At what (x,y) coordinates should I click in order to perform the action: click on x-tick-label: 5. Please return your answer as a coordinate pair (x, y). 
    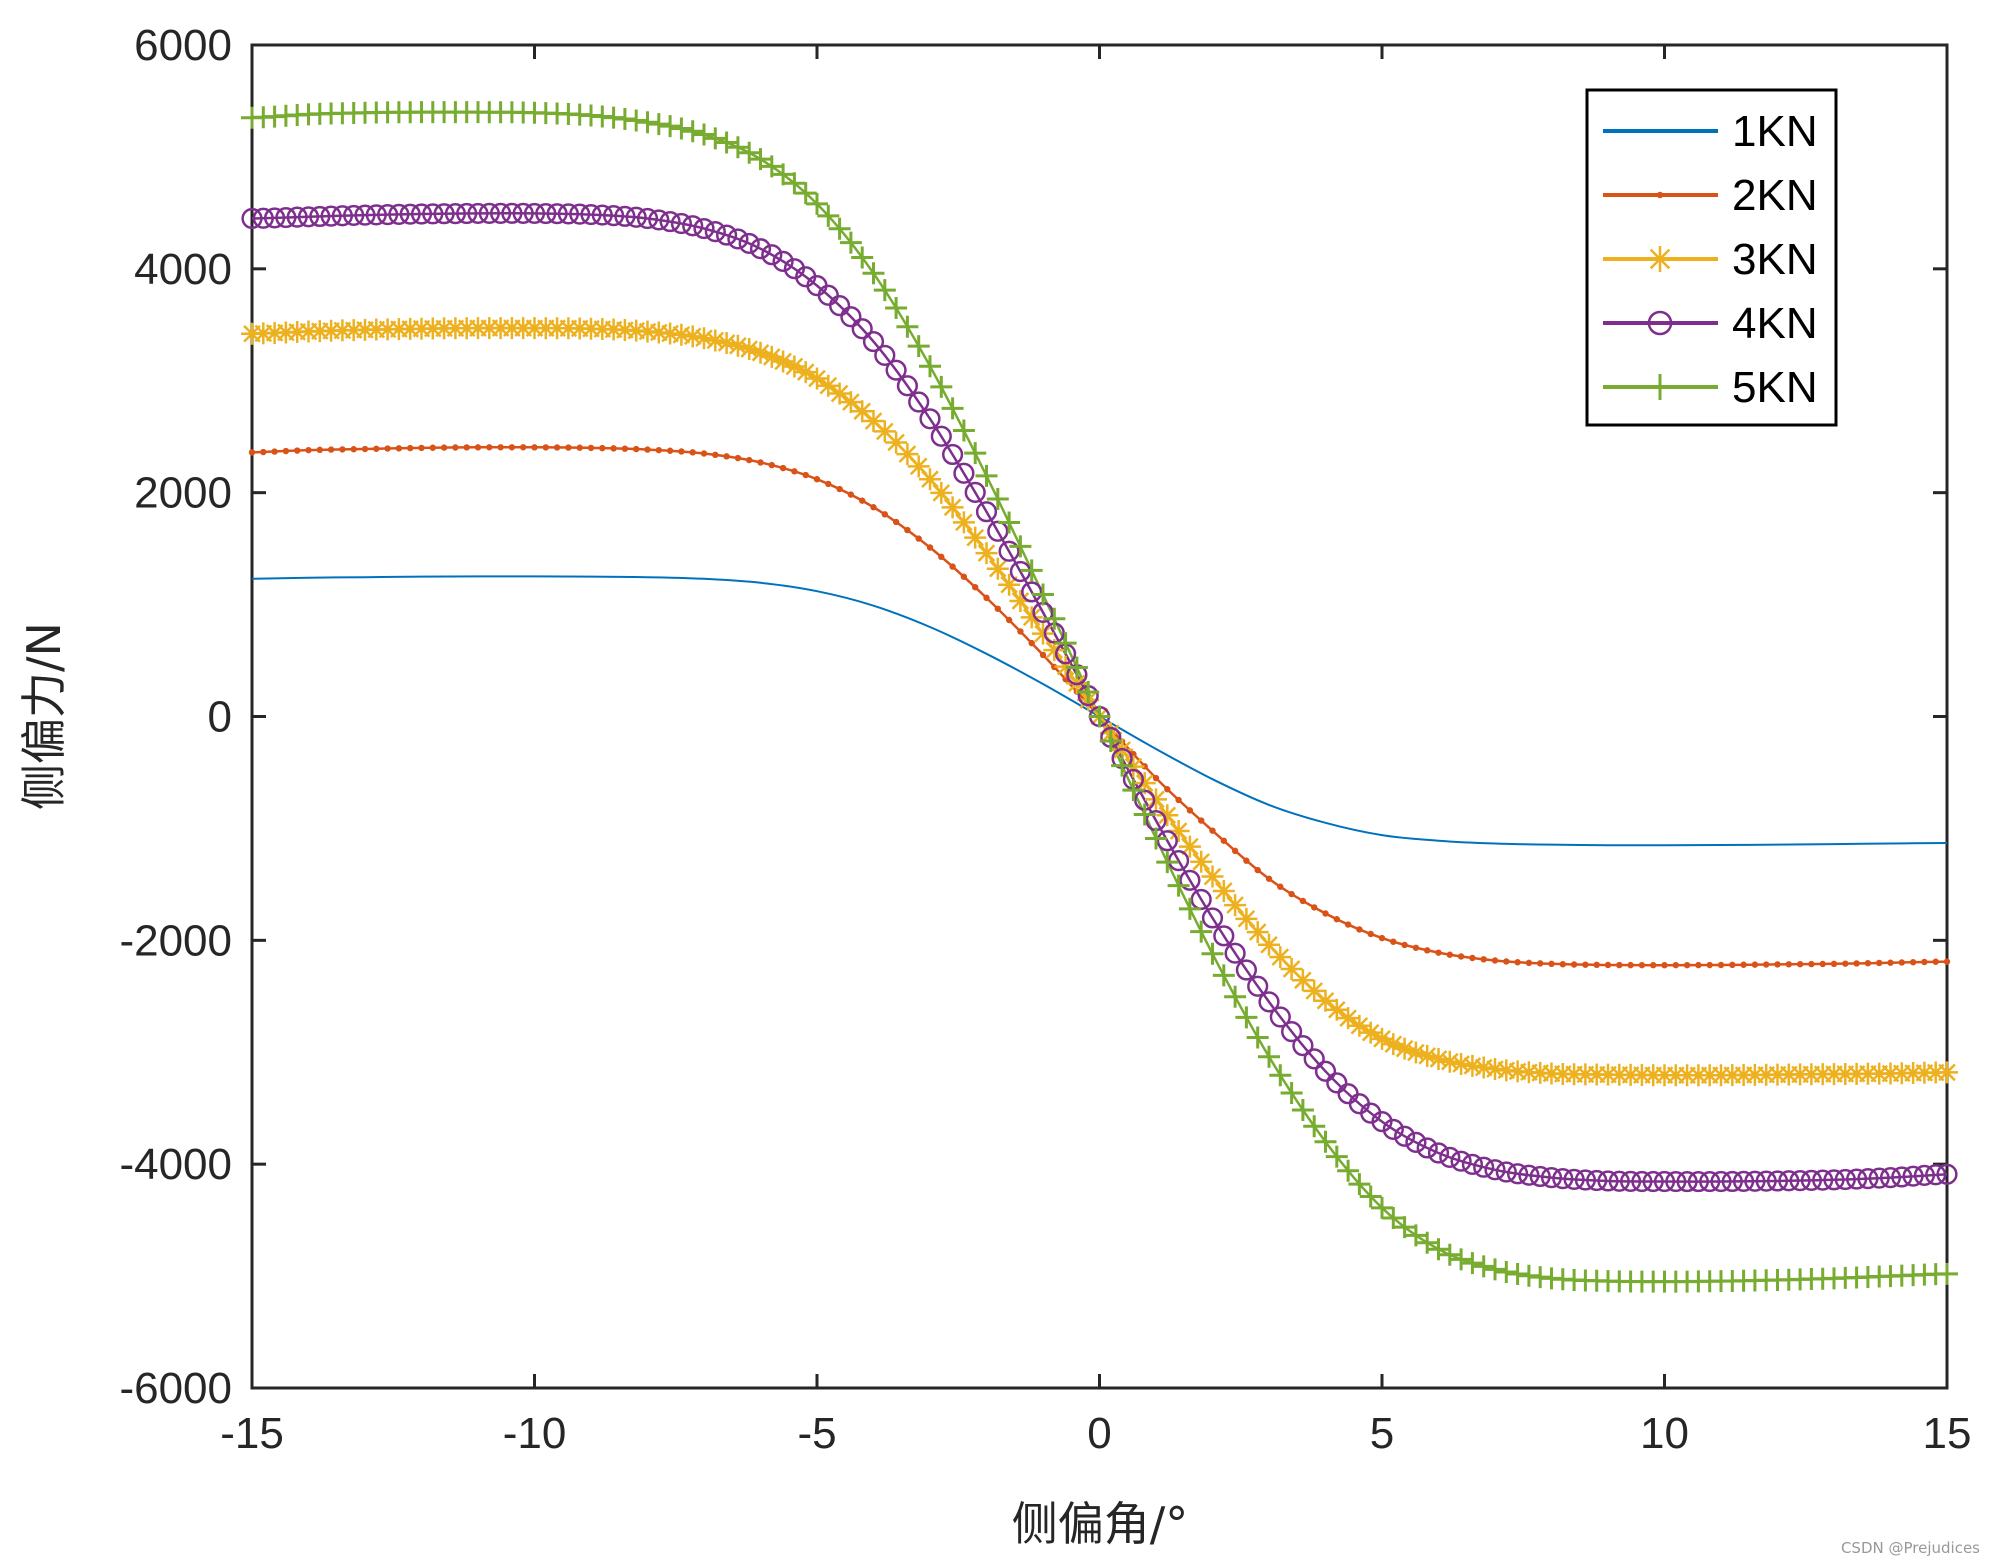
    Looking at the image, I should click on (1382, 1433).